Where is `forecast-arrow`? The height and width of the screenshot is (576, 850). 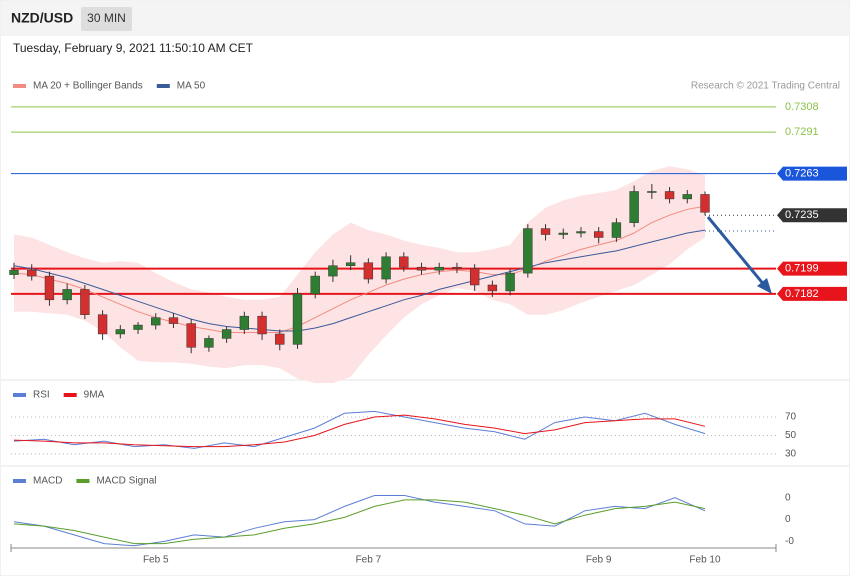
forecast-arrow is located at coordinates (736, 251).